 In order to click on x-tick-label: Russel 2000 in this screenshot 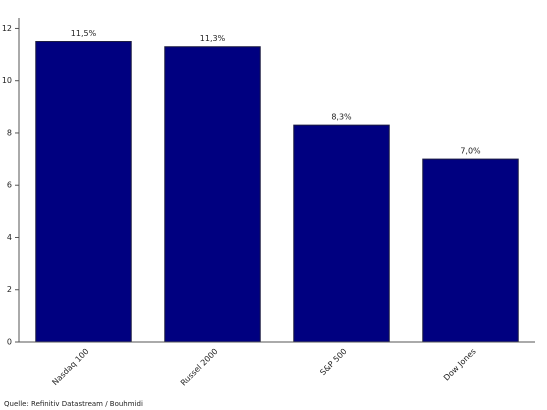, I will do `click(199, 367)`.